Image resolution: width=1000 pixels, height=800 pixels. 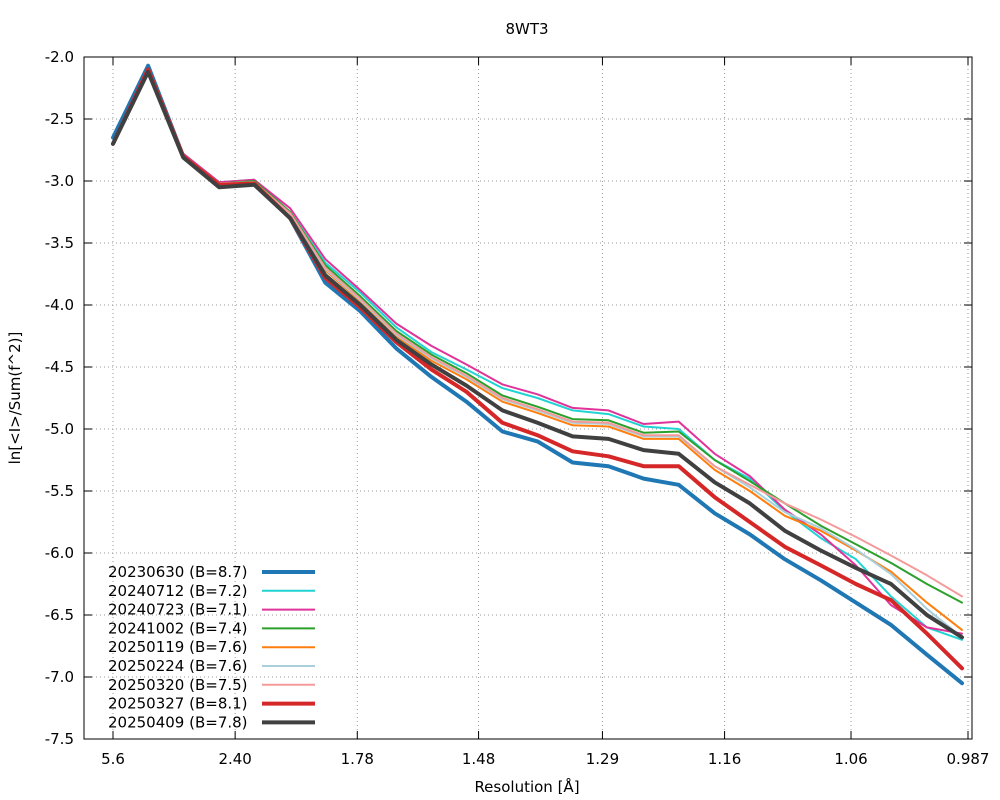 I want to click on legend-entry: 20250320 (B=7.5), so click(x=211, y=685).